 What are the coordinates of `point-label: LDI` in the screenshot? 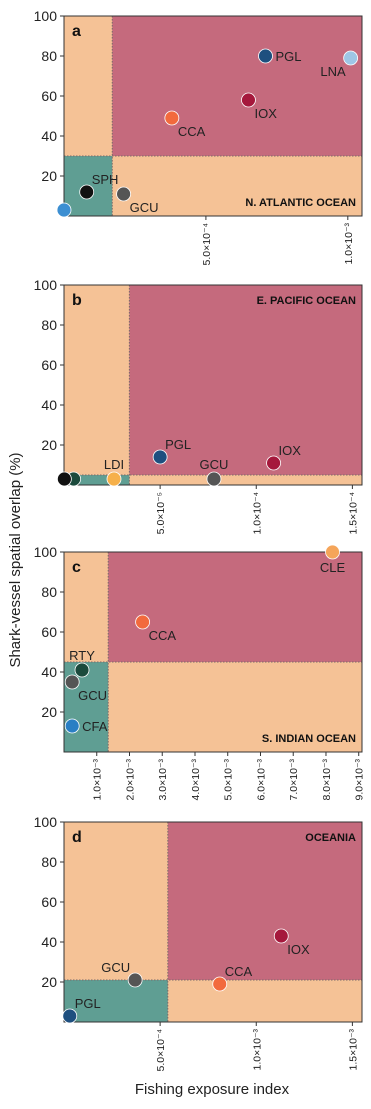 It's located at (114, 464).